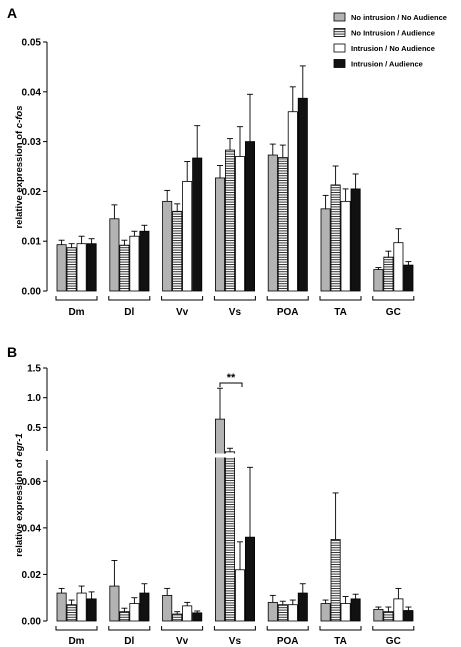  Describe the element at coordinates (253, 455) in the screenshot. I see `axis-break-gap` at that location.